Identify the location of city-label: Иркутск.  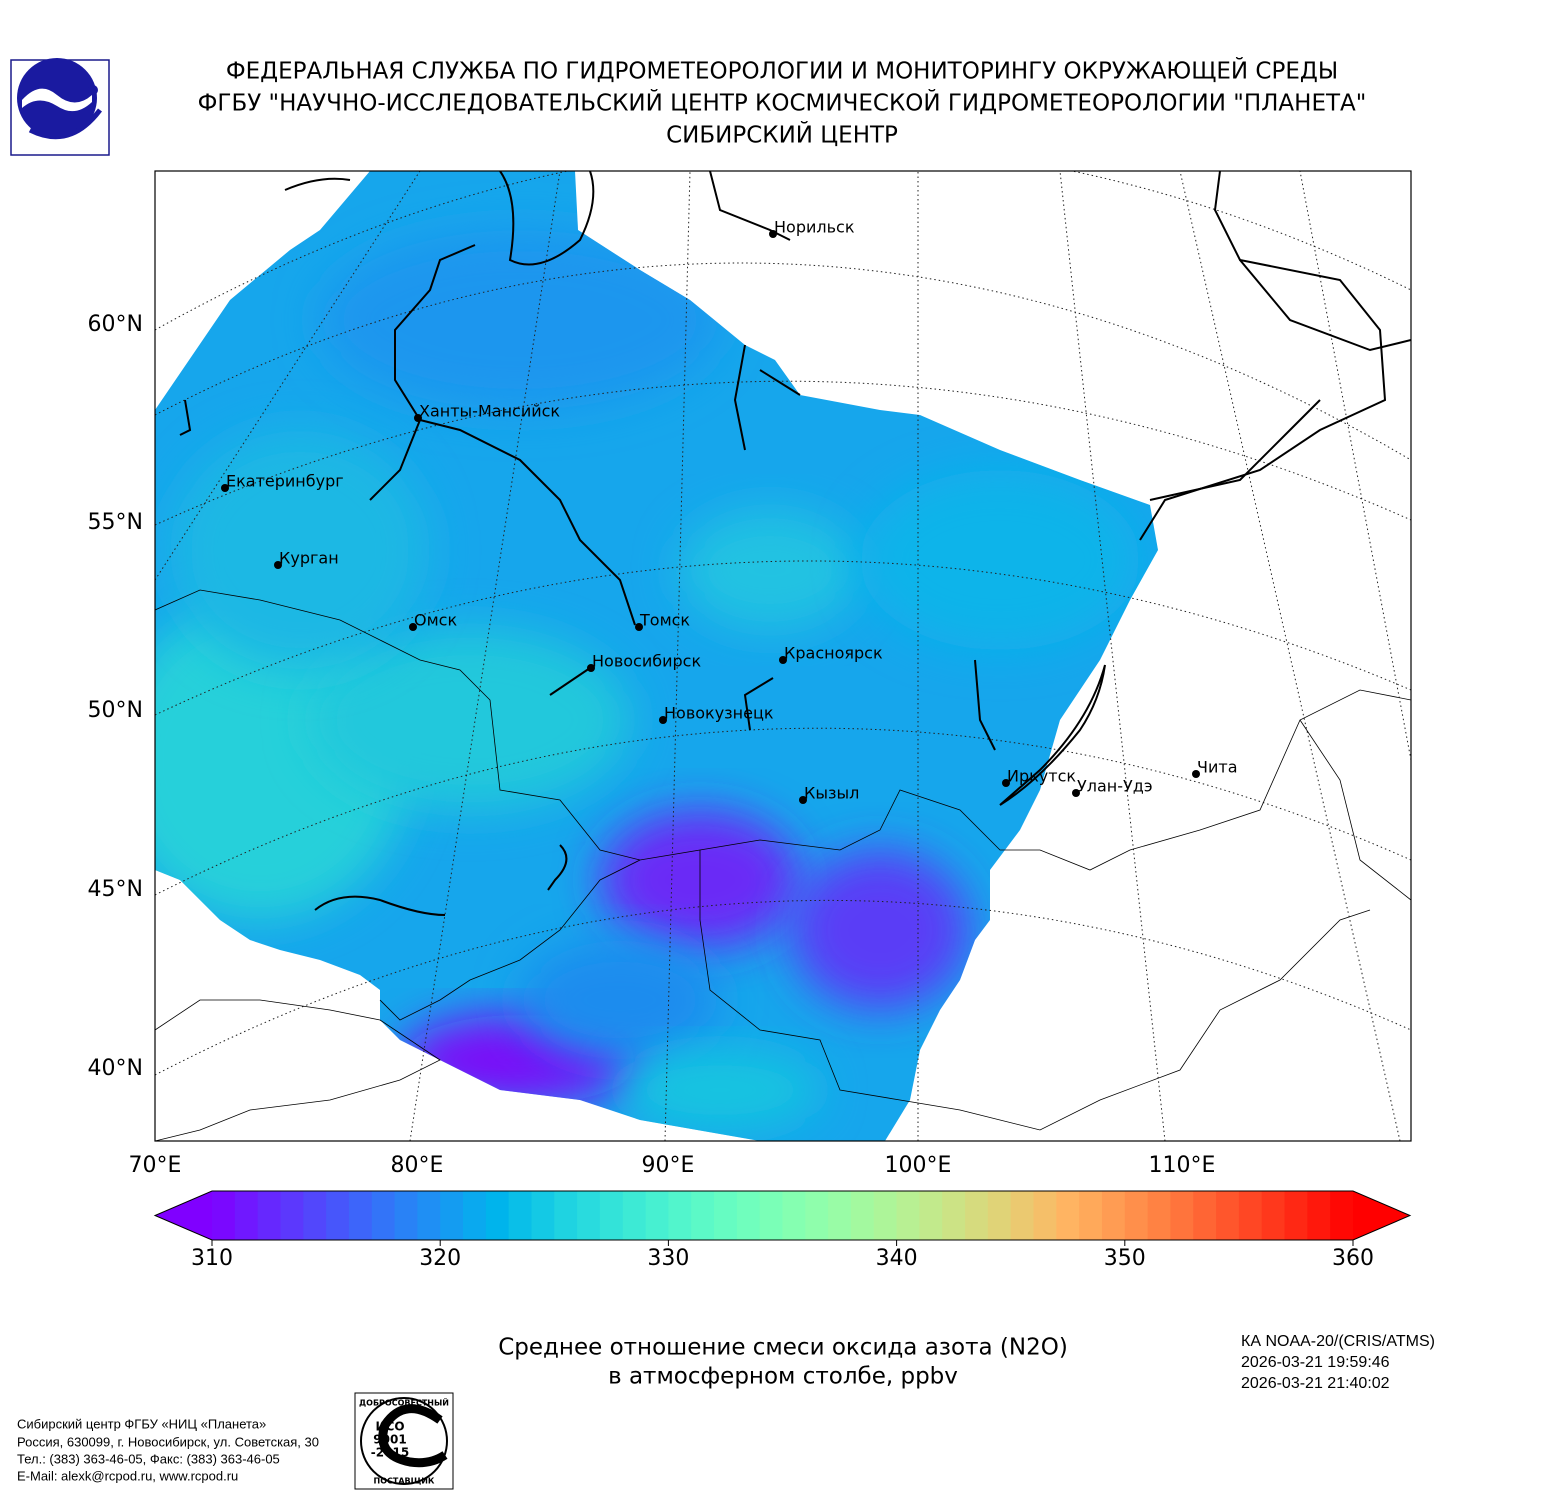
(1041, 776).